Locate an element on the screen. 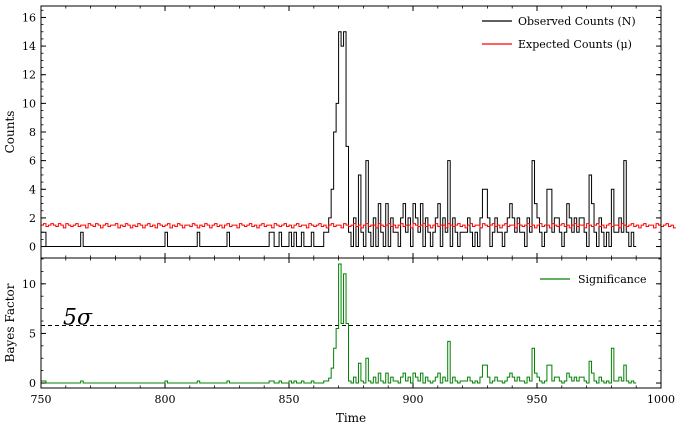 The width and height of the screenshot is (680, 430). xtick-label: 750 is located at coordinates (41, 399).